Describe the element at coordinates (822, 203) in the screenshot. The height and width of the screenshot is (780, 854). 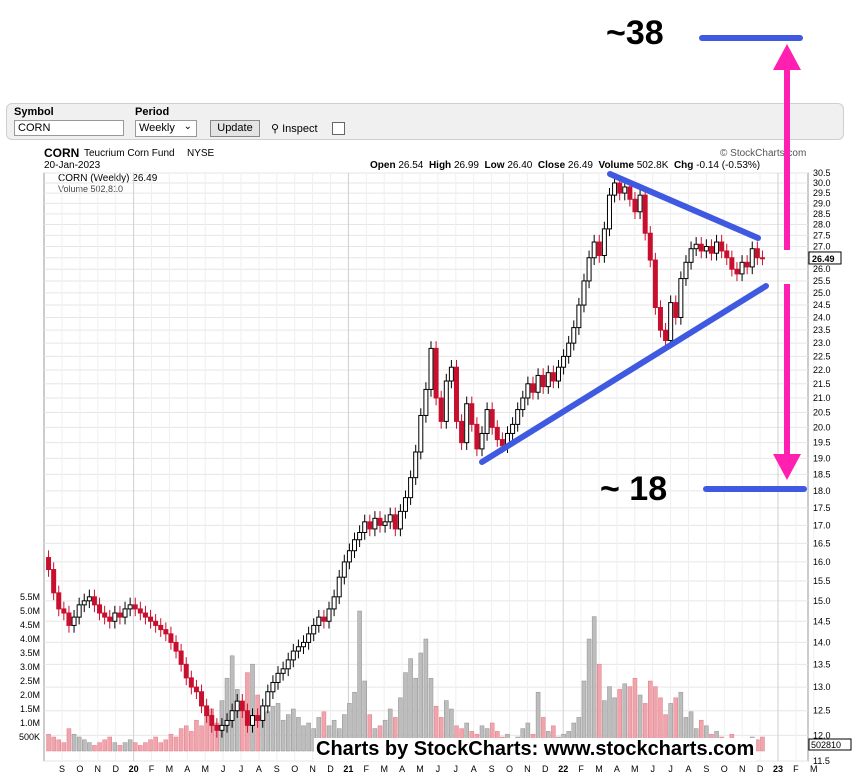
I see `price-tick-label: 29.0` at that location.